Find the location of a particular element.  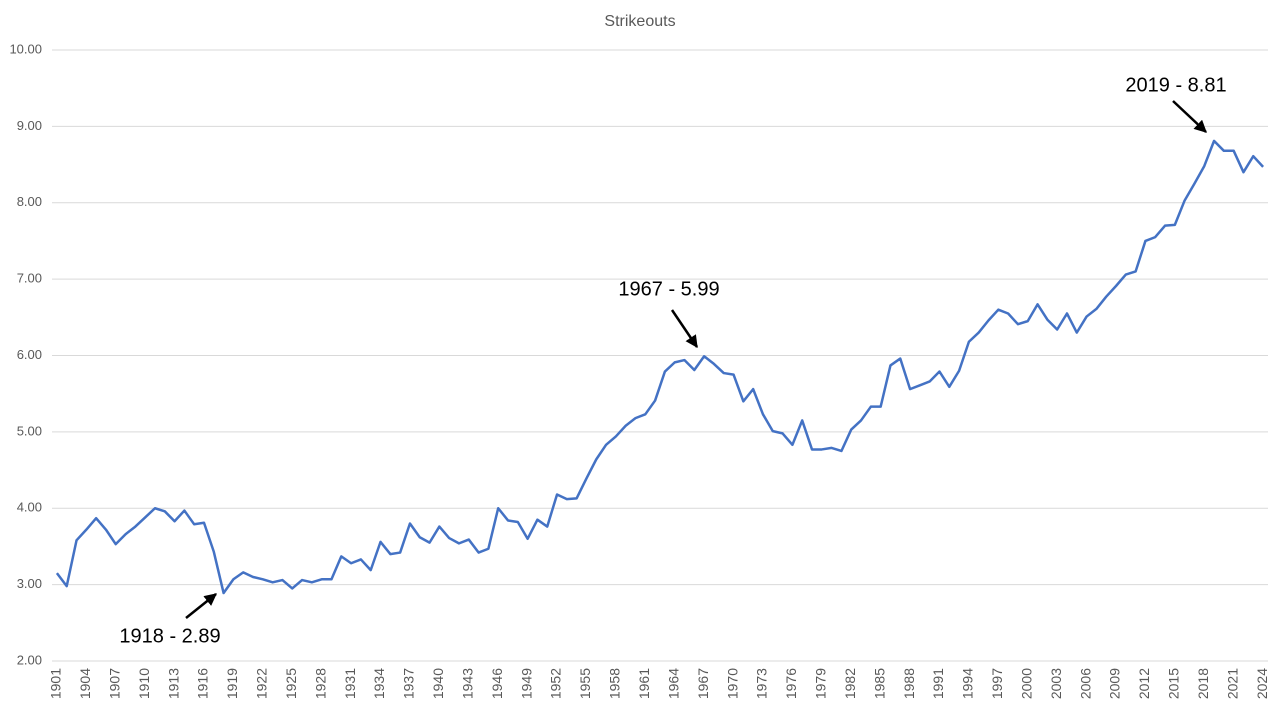

x-tick-label: 1919 is located at coordinates (232, 683).